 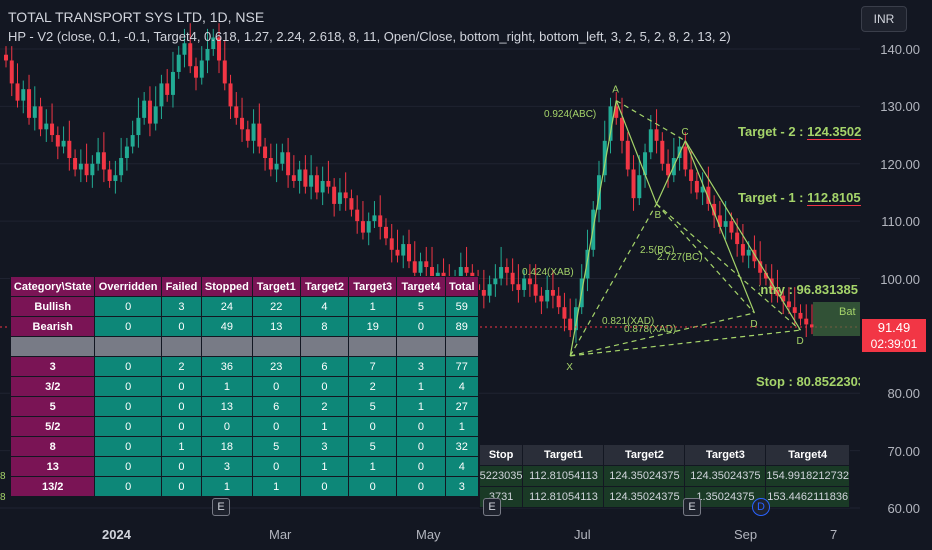 What do you see at coordinates (324, 326) in the screenshot?
I see `table-cell: 8` at bounding box center [324, 326].